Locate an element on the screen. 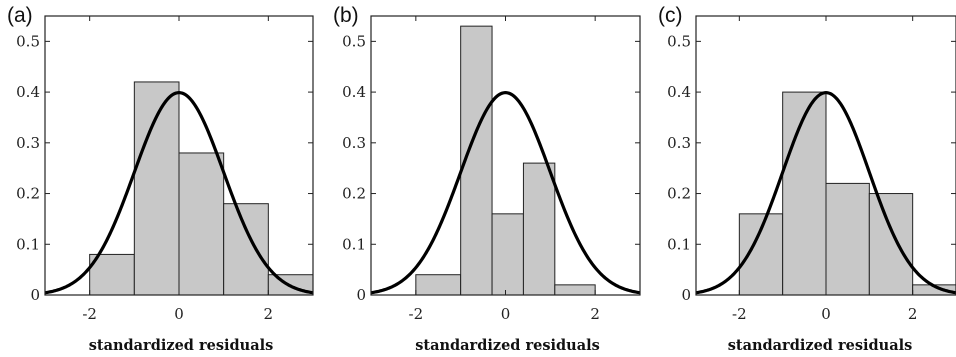 The image size is (956, 357). panel-label: (c) is located at coordinates (670, 15).